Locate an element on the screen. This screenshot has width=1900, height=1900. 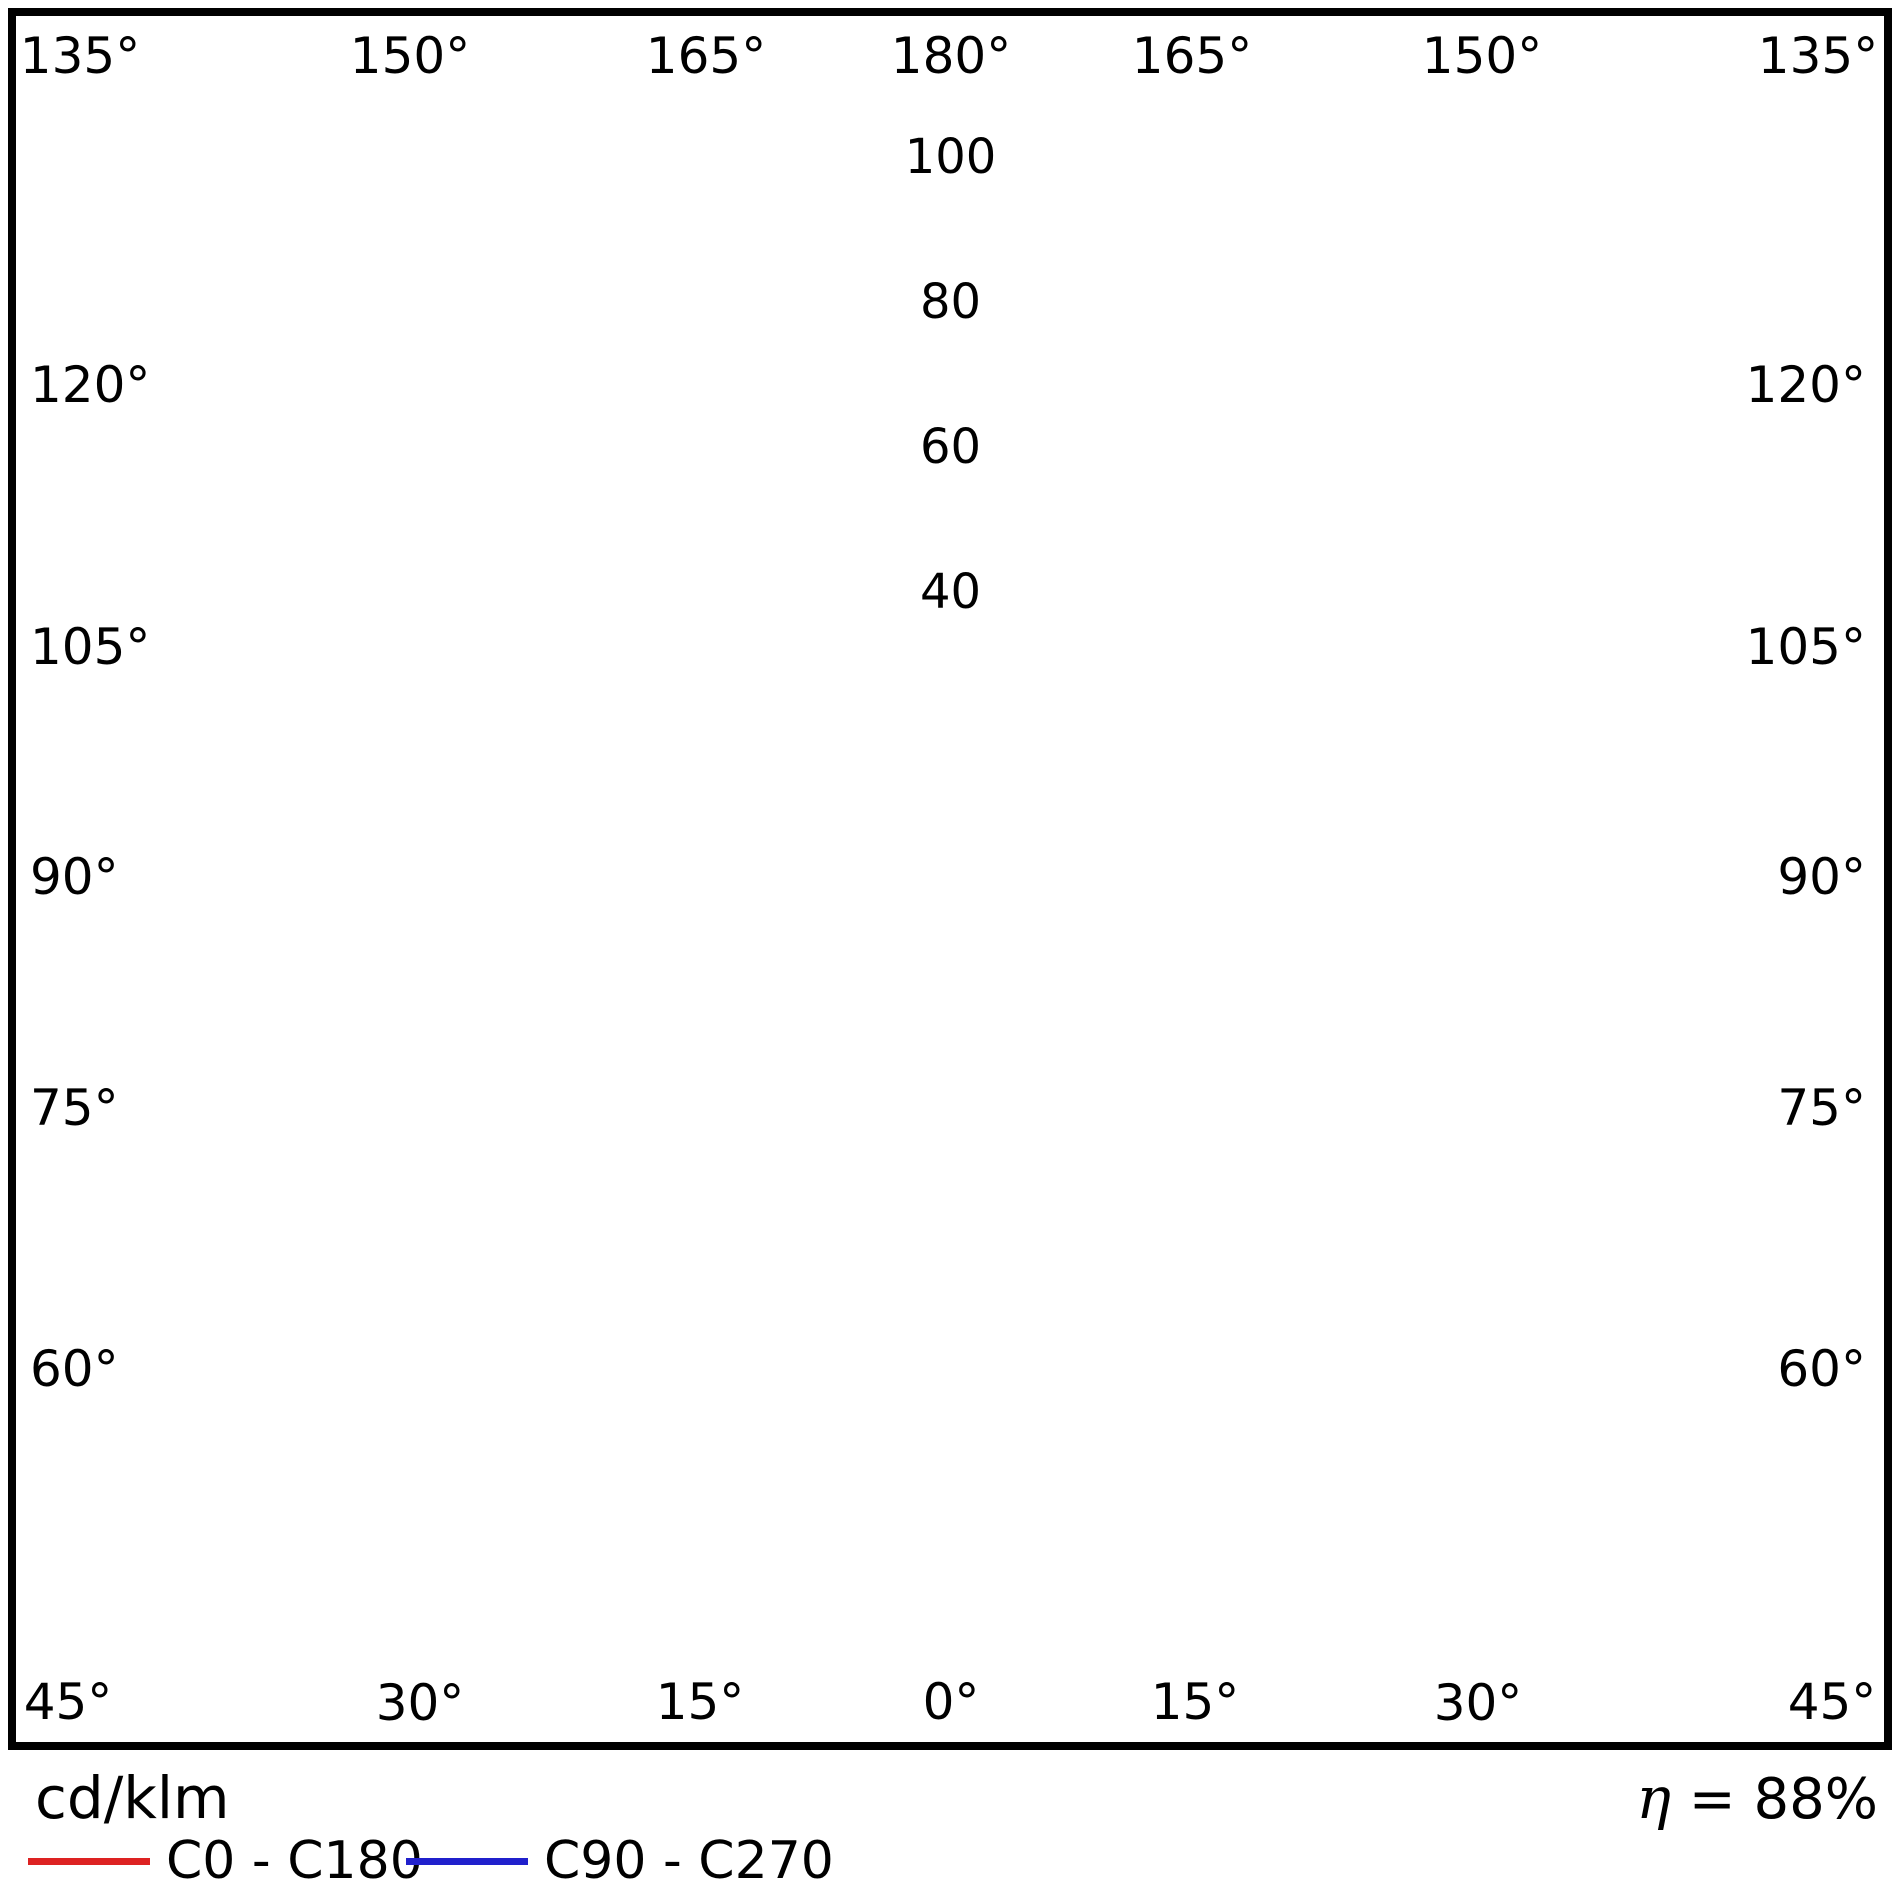
radial-tick-label-100: 100 is located at coordinates (951, 157).